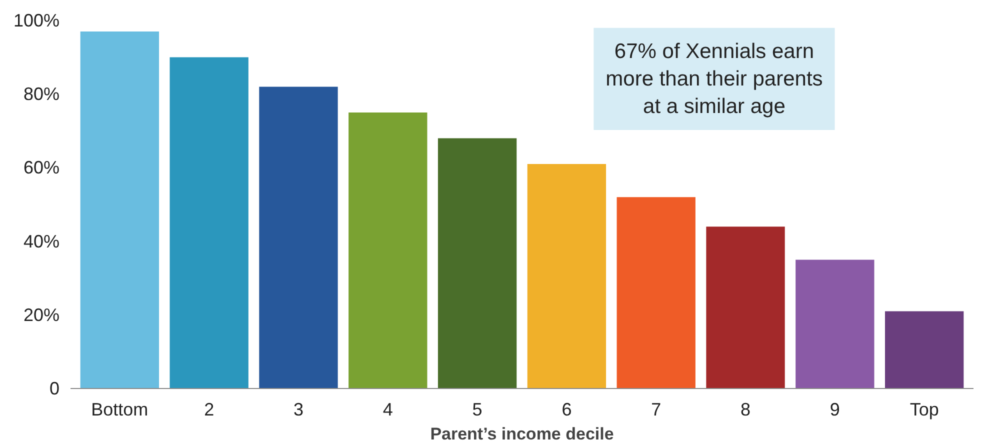  Describe the element at coordinates (714, 79) in the screenshot. I see `annotation: 67% of Xennials earn more than their parents at a similar age` at that location.